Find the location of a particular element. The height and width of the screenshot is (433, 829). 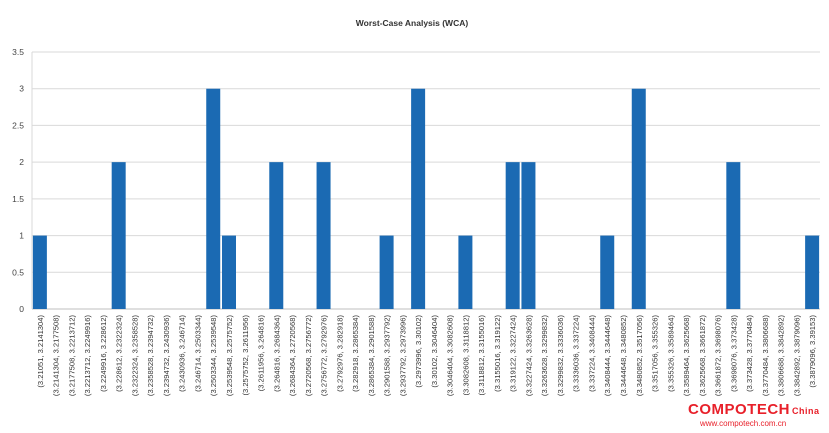

y-tick-label: 1.5 is located at coordinates (18, 199).